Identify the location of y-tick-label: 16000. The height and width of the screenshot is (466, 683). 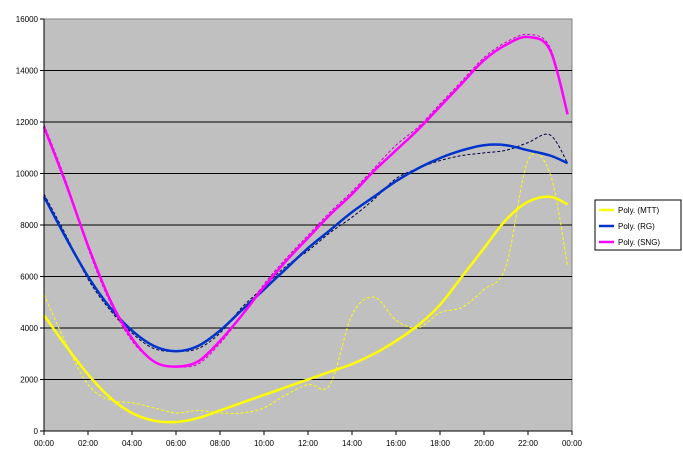
(27, 19).